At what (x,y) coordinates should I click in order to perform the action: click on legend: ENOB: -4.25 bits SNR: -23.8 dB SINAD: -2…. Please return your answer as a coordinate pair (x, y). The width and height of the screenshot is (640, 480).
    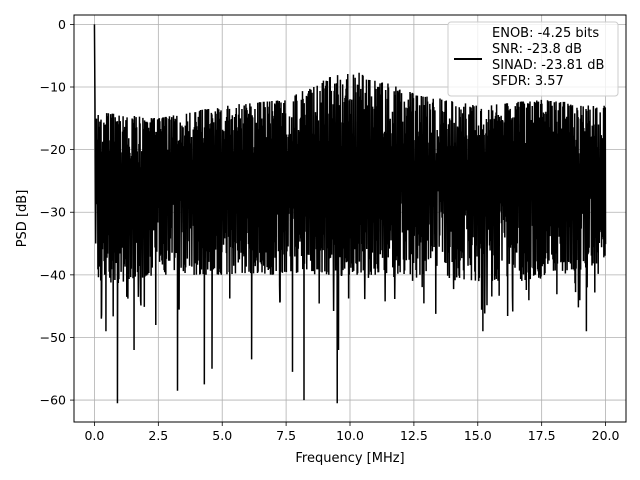
    Looking at the image, I should click on (533, 59).